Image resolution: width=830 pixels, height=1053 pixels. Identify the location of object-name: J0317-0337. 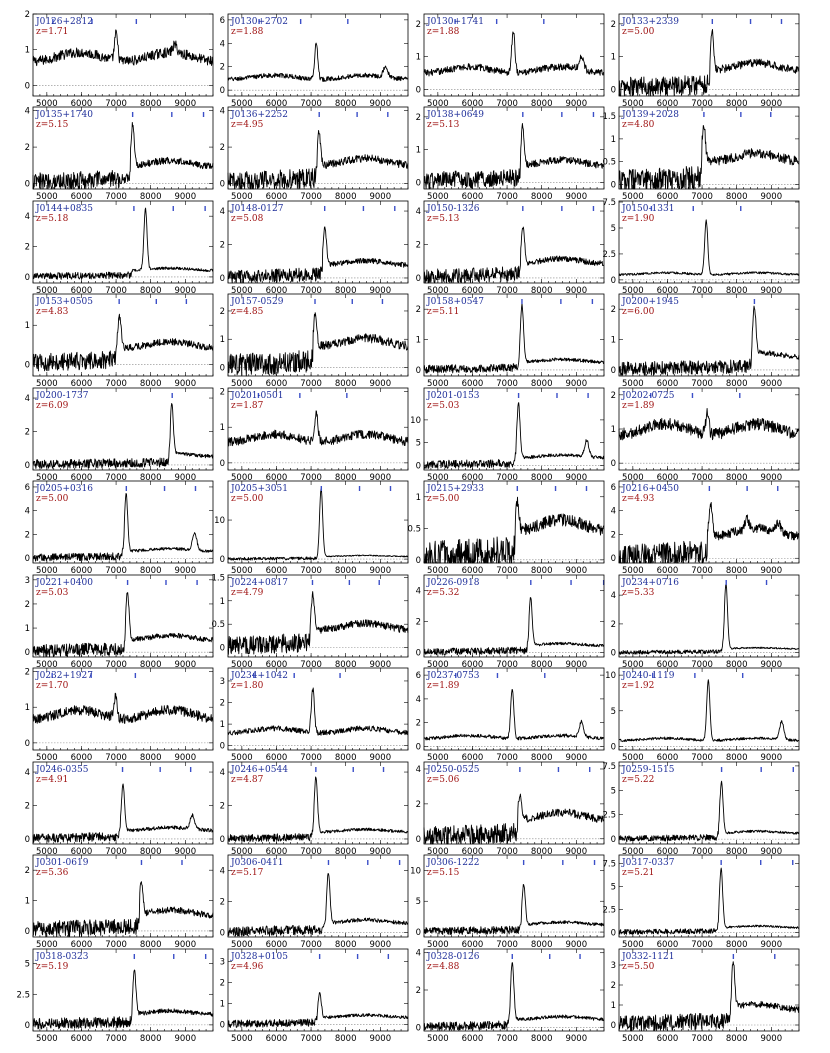
(648, 863).